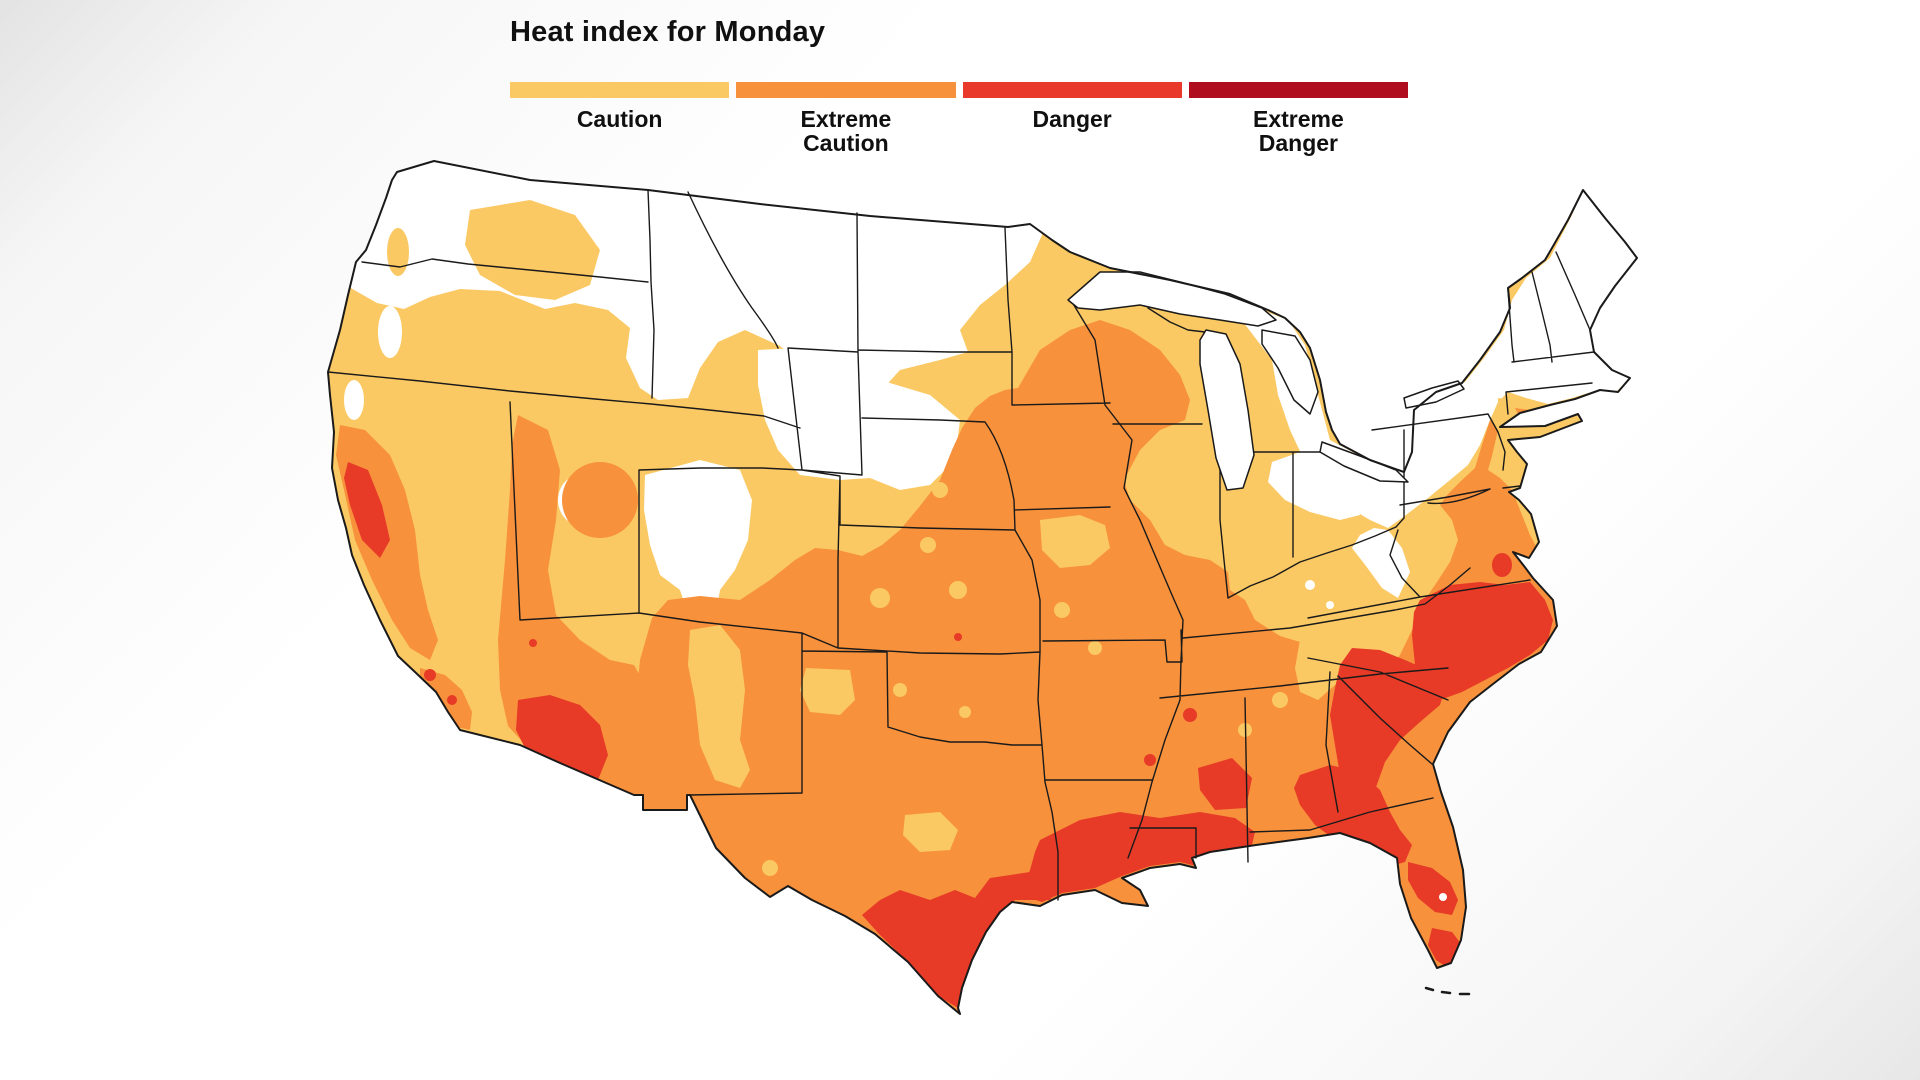 The width and height of the screenshot is (1920, 1080). Describe the element at coordinates (620, 90) in the screenshot. I see `legend-swatch-caution` at that location.